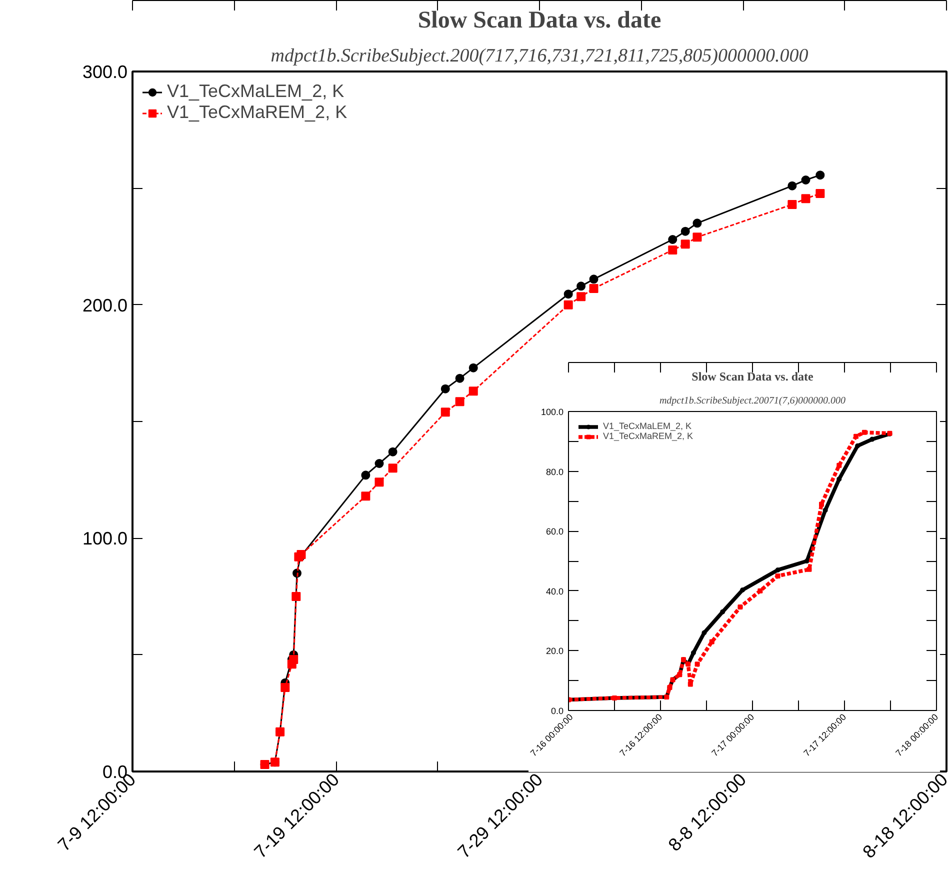  What do you see at coordinates (105, 72) in the screenshot?
I see `y-tick-label: 300.0` at bounding box center [105, 72].